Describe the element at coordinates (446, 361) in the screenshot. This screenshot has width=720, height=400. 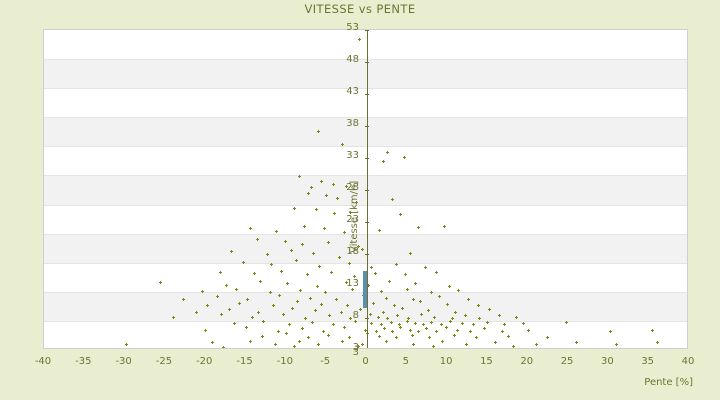
I see `x-tick-label: 10` at that location.